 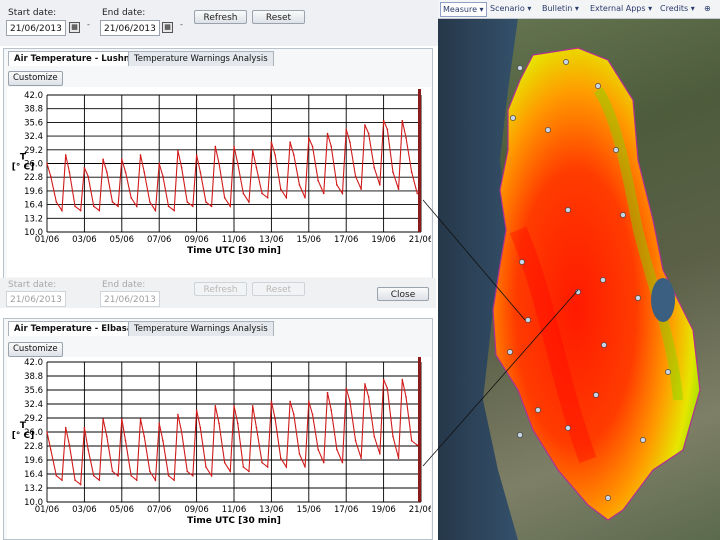 What do you see at coordinates (33, 165) in the screenshot?
I see `y-tick-label: 26.0` at bounding box center [33, 165].